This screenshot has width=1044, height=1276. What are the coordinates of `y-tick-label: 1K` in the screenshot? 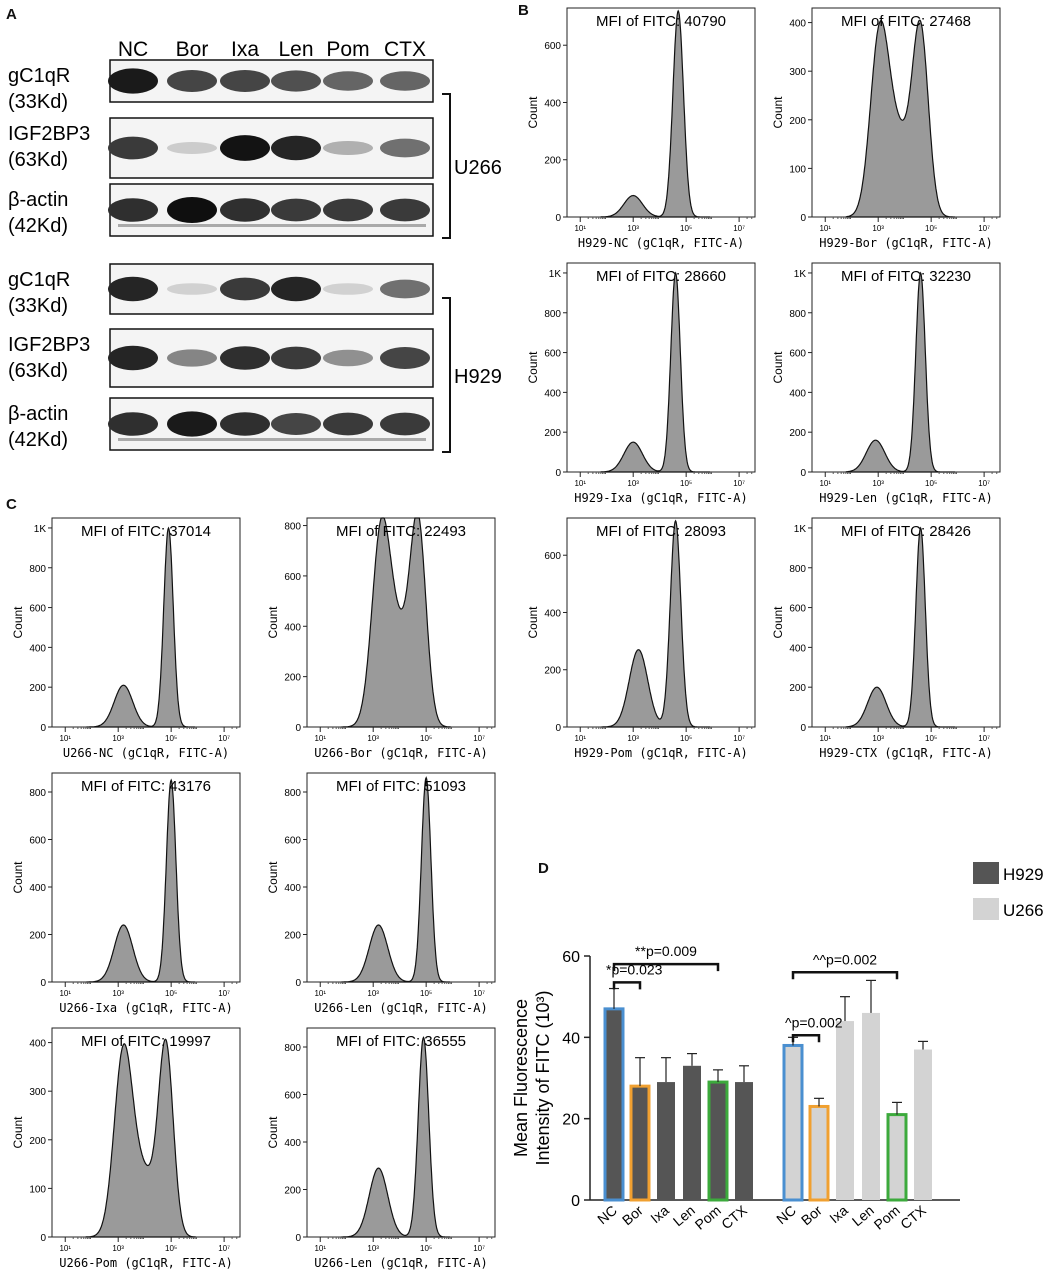 It's located at (800, 529).